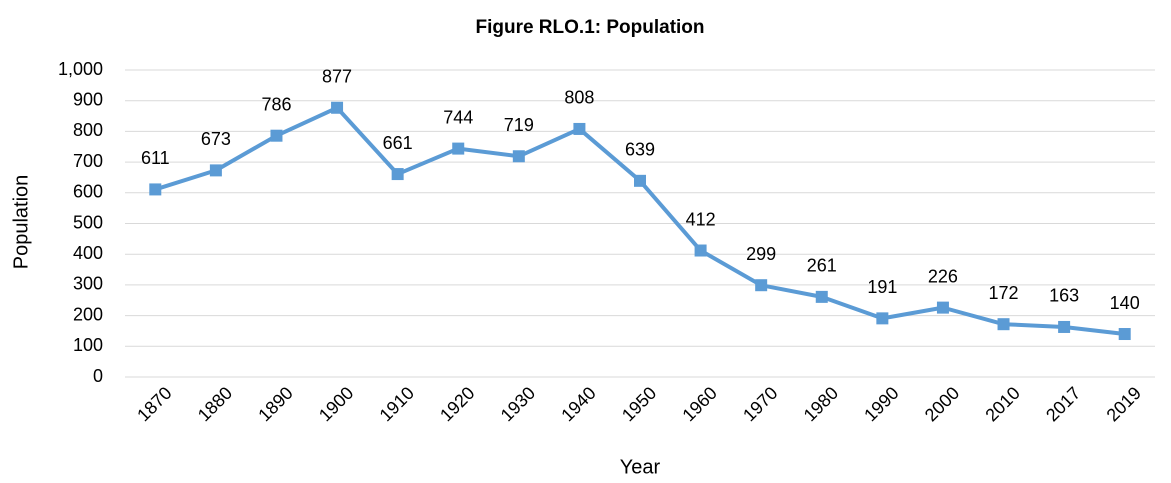 The width and height of the screenshot is (1171, 483). Describe the element at coordinates (88, 161) in the screenshot. I see `y-tick-label: 700` at that location.